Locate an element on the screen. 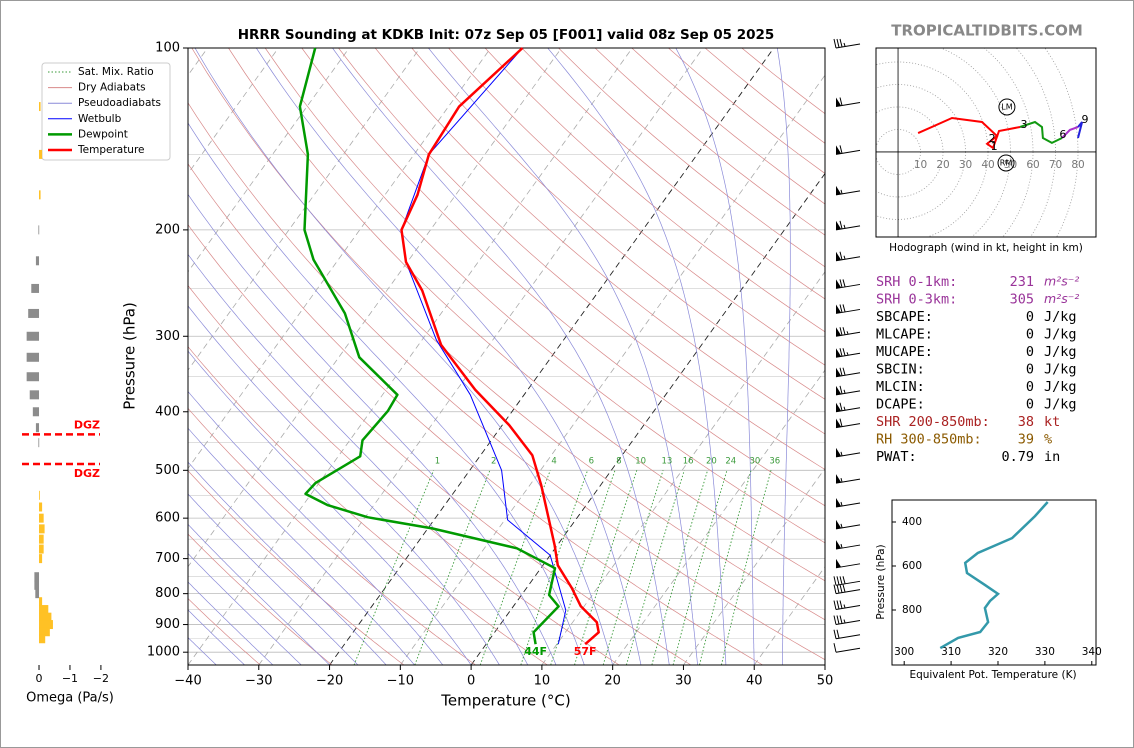 The width and height of the screenshot is (1134, 748). ring-label: 30 is located at coordinates (965, 165).